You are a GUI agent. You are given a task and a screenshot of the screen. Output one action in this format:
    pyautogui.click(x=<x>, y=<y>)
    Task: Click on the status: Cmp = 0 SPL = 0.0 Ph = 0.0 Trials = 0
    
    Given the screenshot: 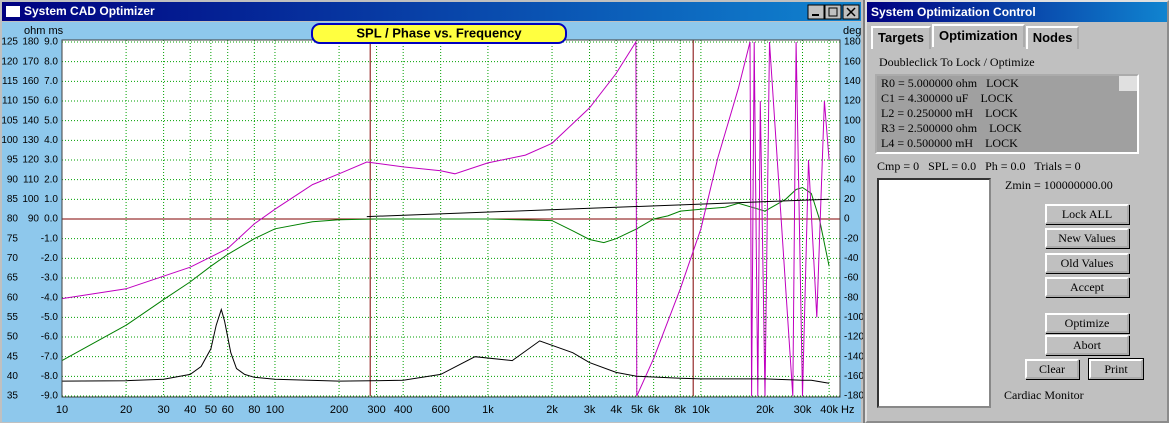 What is the action you would take?
    pyautogui.click(x=979, y=166)
    